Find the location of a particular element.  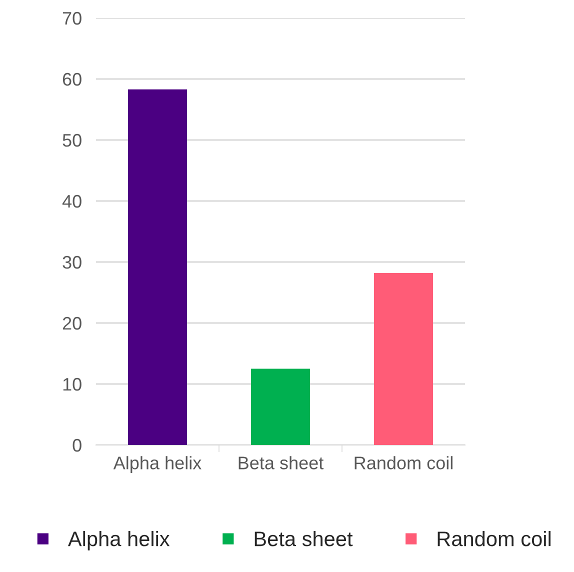

x-tick-label: Beta sheet is located at coordinates (281, 463).